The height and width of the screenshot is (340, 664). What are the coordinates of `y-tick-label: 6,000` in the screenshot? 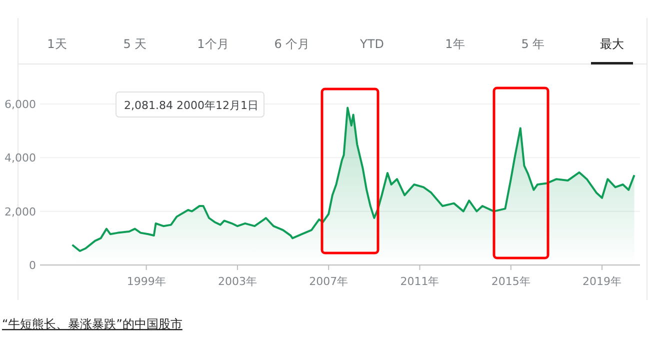 It's located at (20, 104).